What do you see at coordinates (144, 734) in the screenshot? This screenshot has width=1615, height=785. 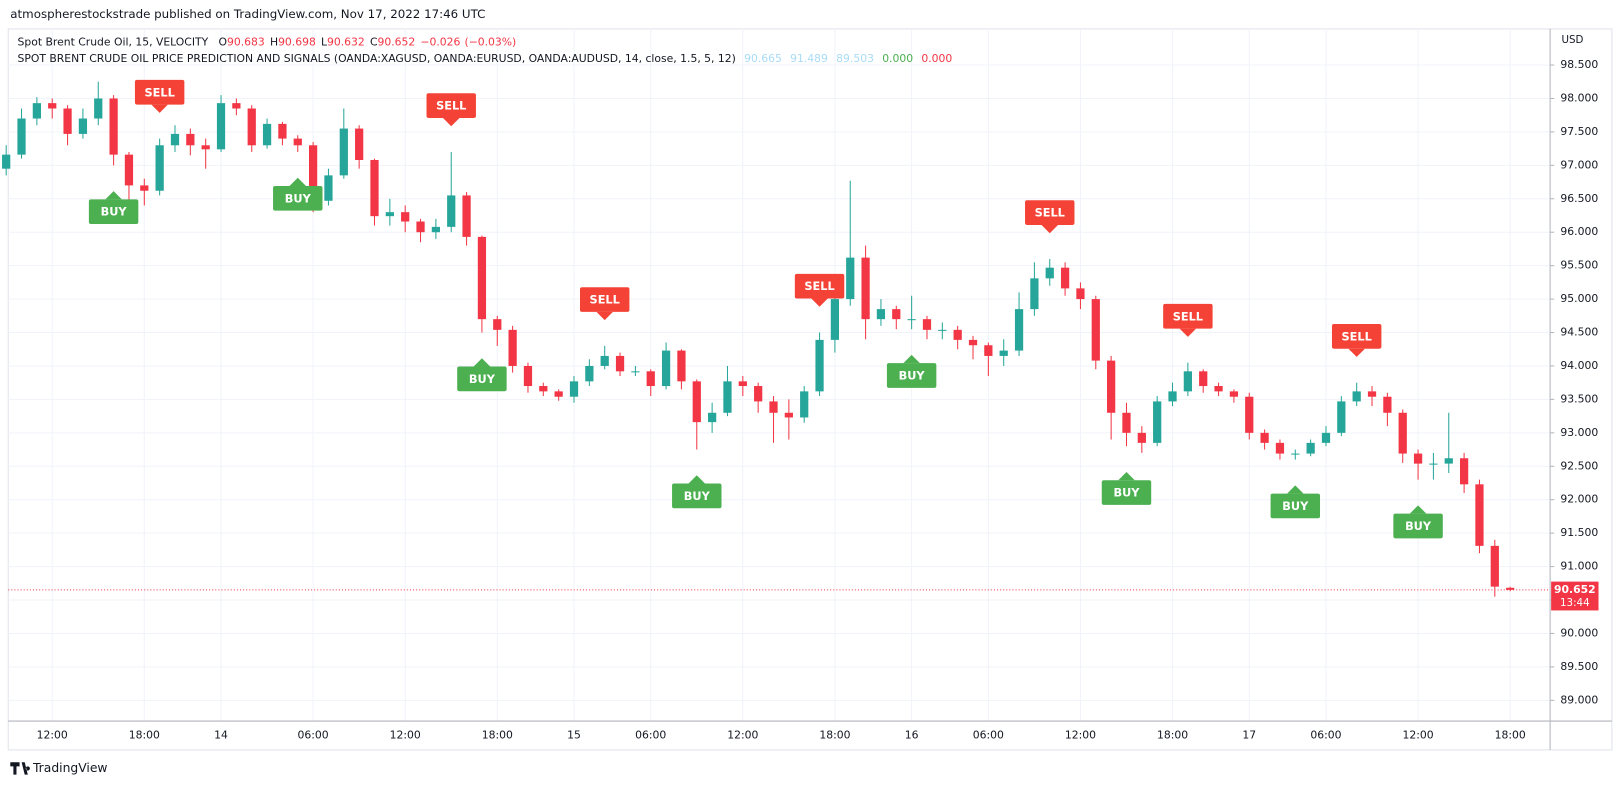 I see `x-tick-label: 18:00` at bounding box center [144, 734].